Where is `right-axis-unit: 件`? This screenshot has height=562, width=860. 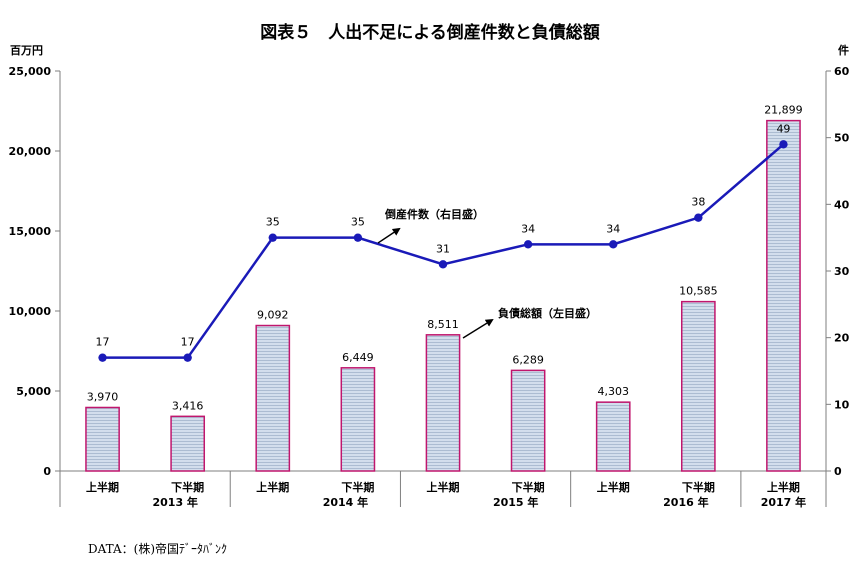
right-axis-unit: 件 is located at coordinates (843, 50).